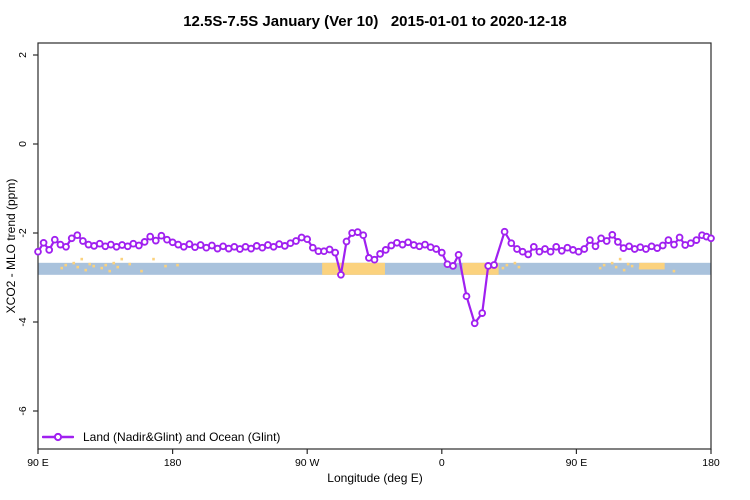  What do you see at coordinates (23, 410) in the screenshot?
I see `svg-text: -6` at bounding box center [23, 410].